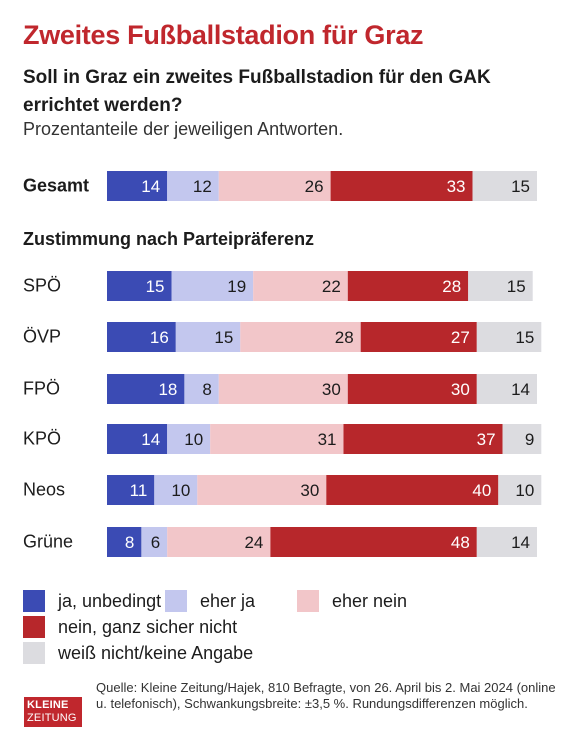  Describe the element at coordinates (44, 489) in the screenshot. I see `row-label: Neos` at that location.